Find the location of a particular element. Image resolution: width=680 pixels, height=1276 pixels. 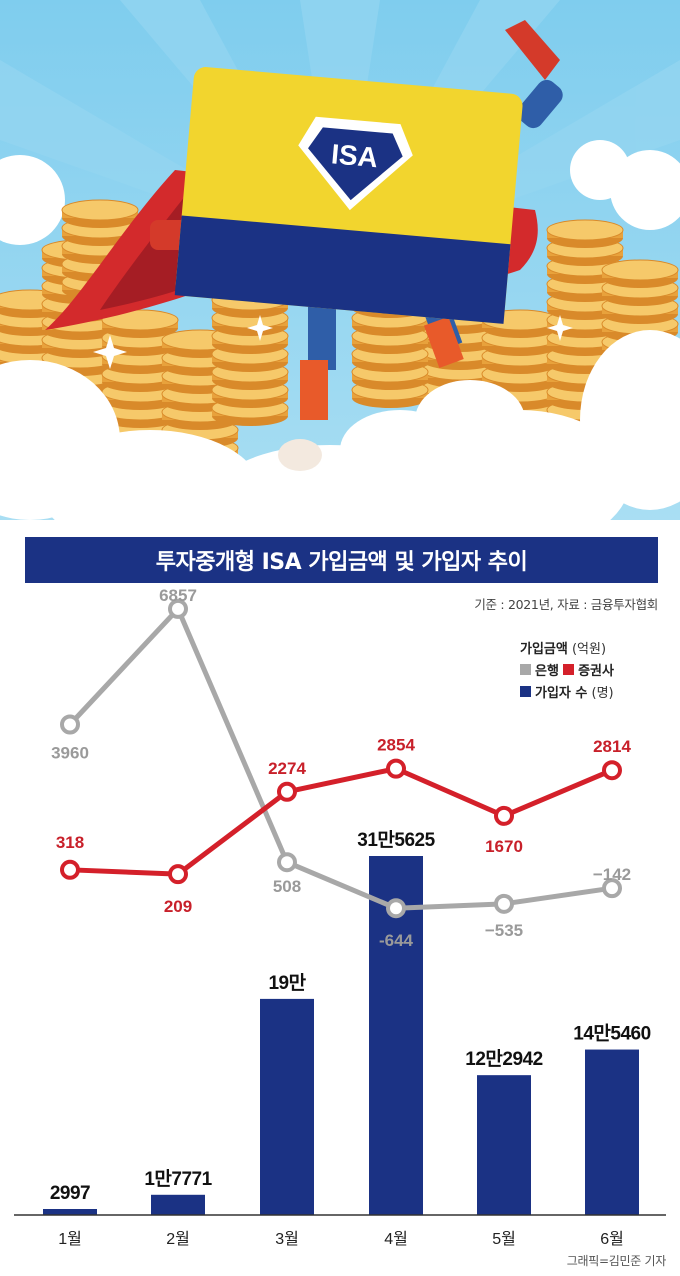

subscriber-bar-label: 1만7771 is located at coordinates (178, 1179).